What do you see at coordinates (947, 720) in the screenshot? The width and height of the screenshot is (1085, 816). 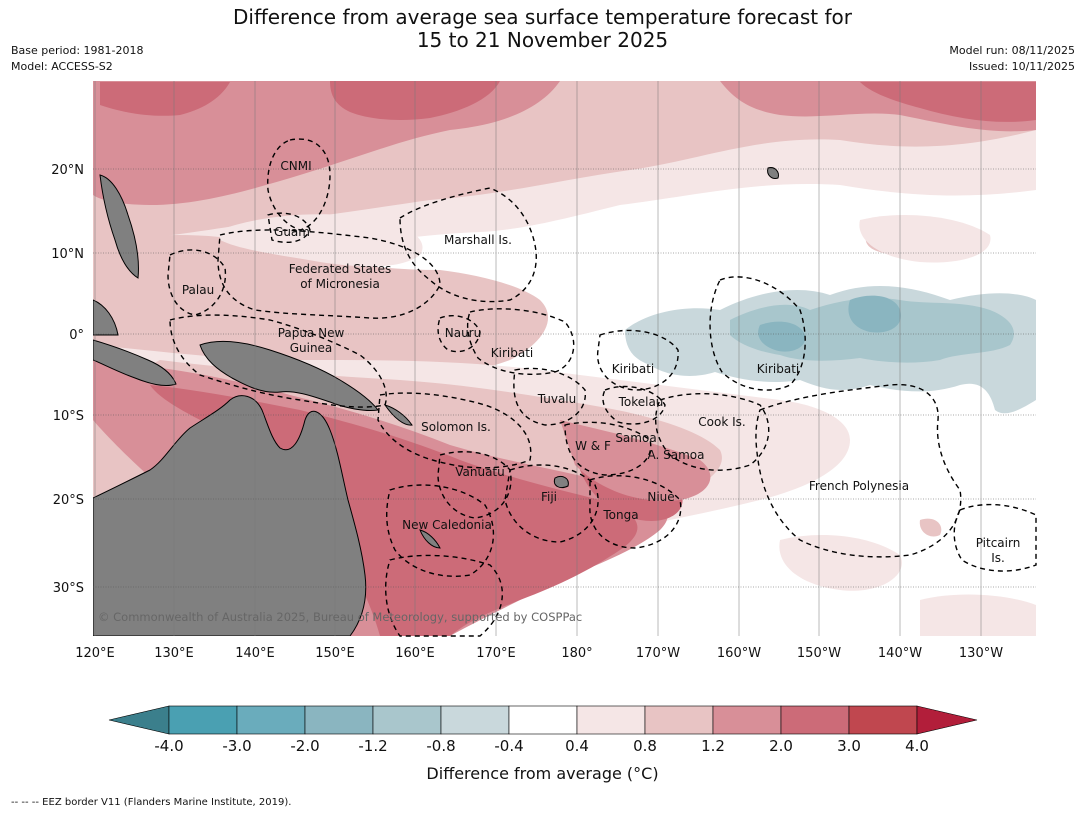 I see `colorbar-high-extension` at bounding box center [947, 720].